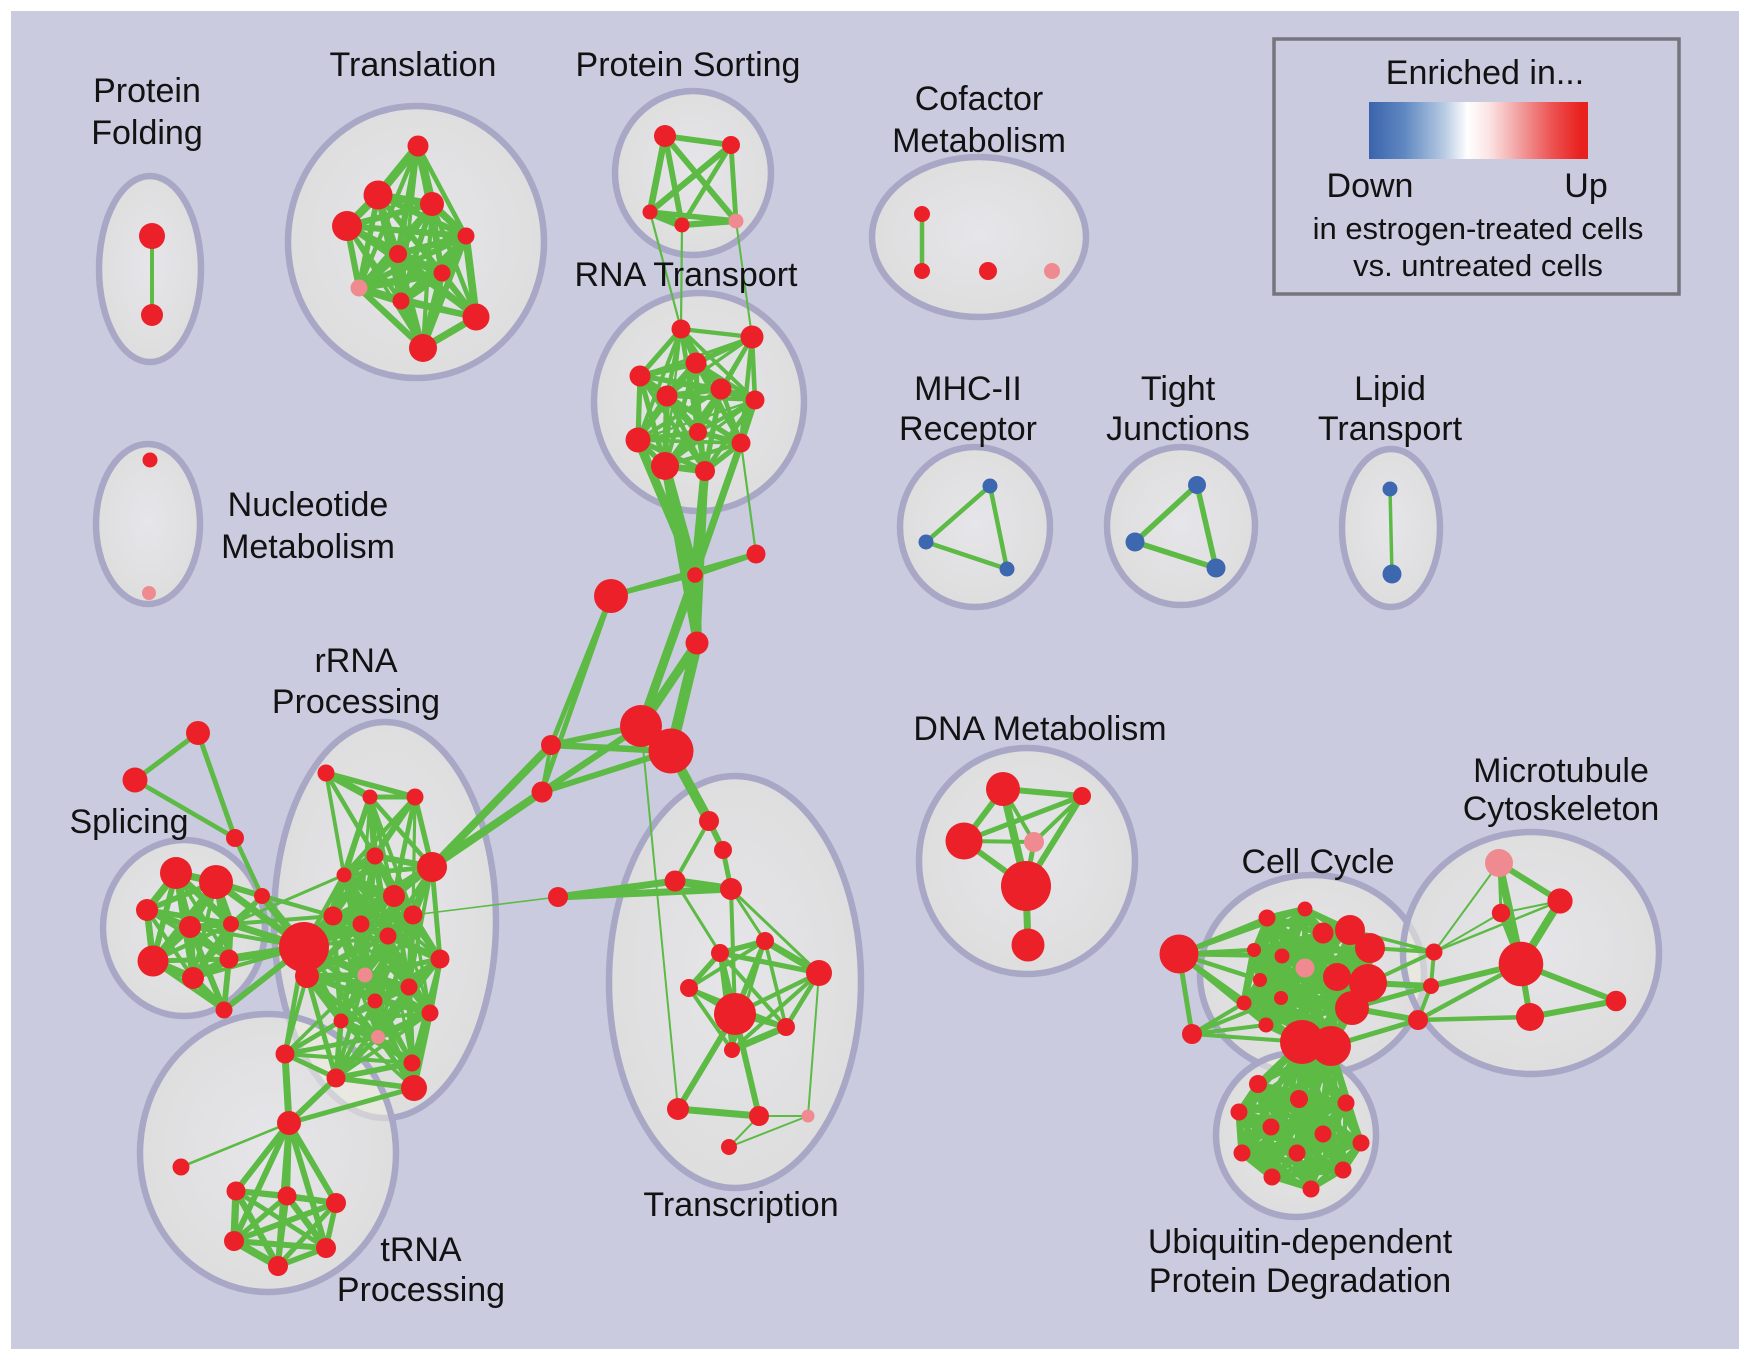 This screenshot has width=1750, height=1360. What do you see at coordinates (968, 429) in the screenshot?
I see `svg-text: Receptor` at bounding box center [968, 429].